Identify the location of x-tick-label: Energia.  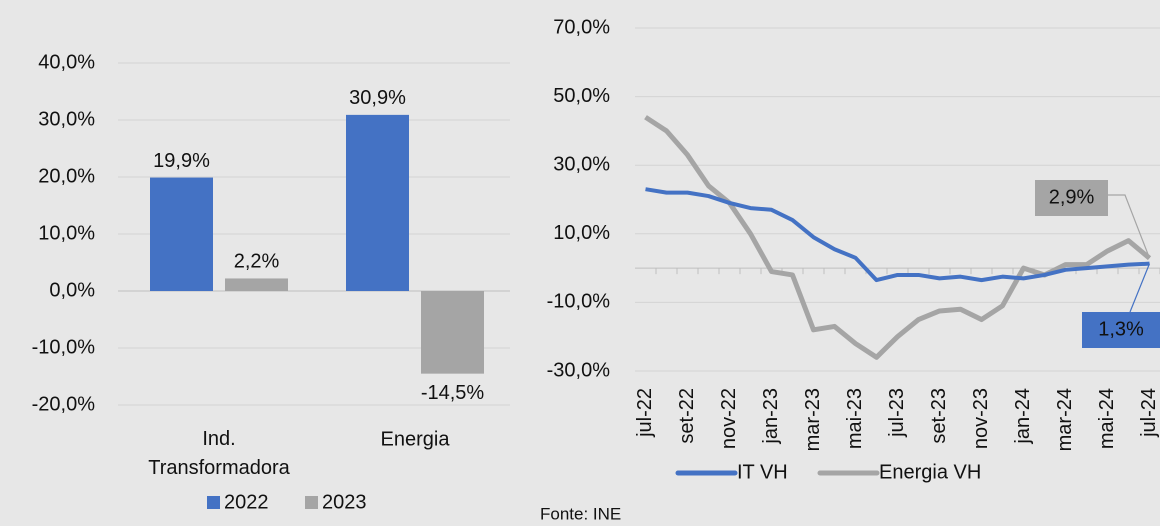
(416, 439).